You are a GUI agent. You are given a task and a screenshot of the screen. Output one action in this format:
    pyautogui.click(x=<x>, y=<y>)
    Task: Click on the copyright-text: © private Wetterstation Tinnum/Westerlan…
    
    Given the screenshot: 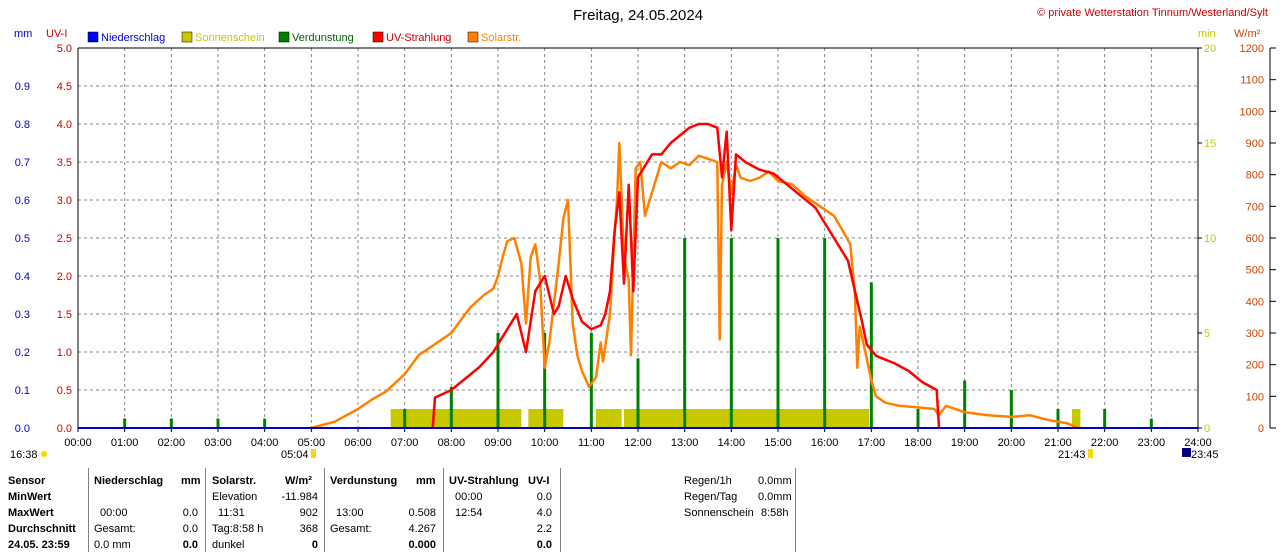 What is the action you would take?
    pyautogui.click(x=1152, y=13)
    